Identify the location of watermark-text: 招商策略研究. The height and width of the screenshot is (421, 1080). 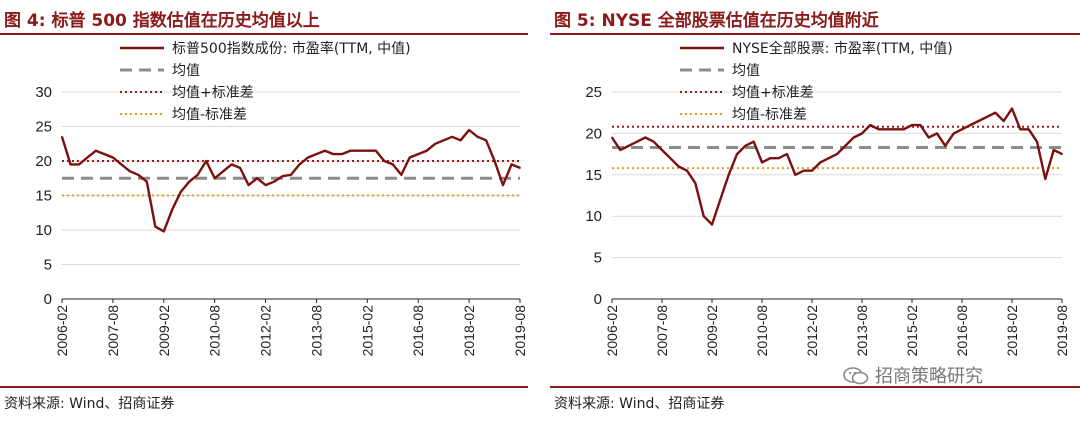
(929, 376).